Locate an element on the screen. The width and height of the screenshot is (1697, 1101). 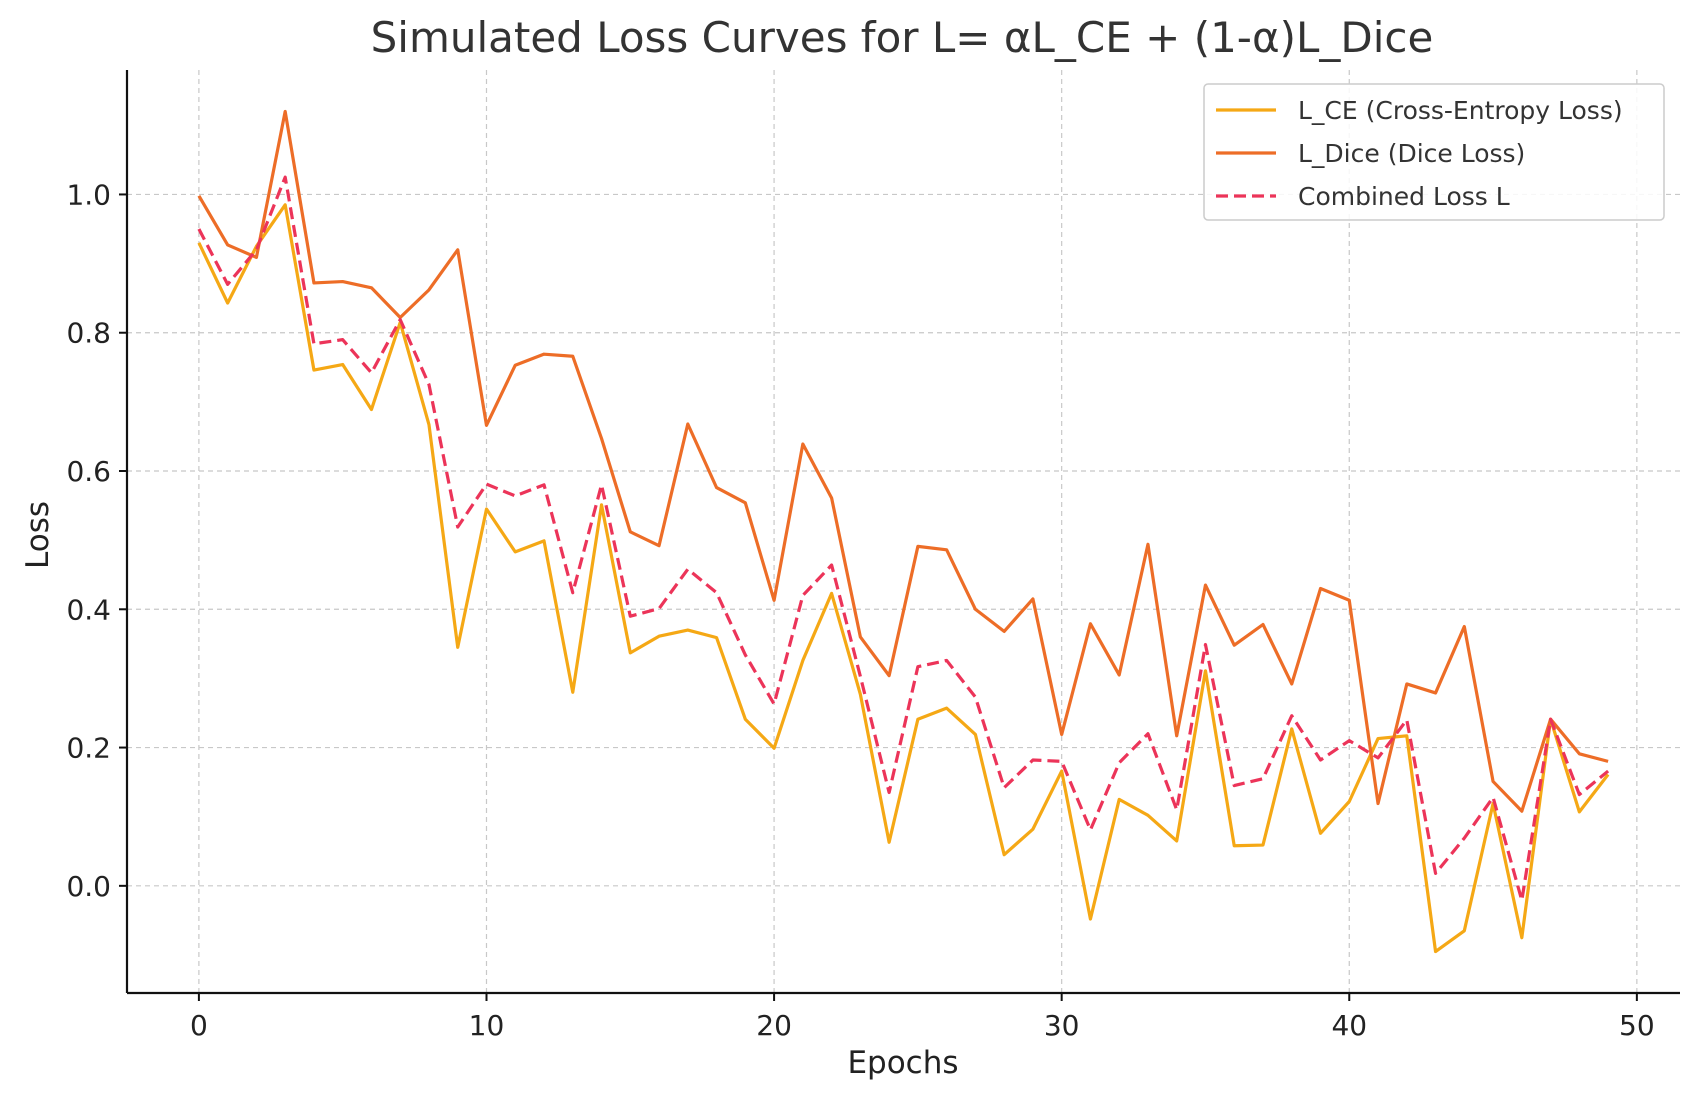
y-tick-label: 0.4 is located at coordinates (88, 609).